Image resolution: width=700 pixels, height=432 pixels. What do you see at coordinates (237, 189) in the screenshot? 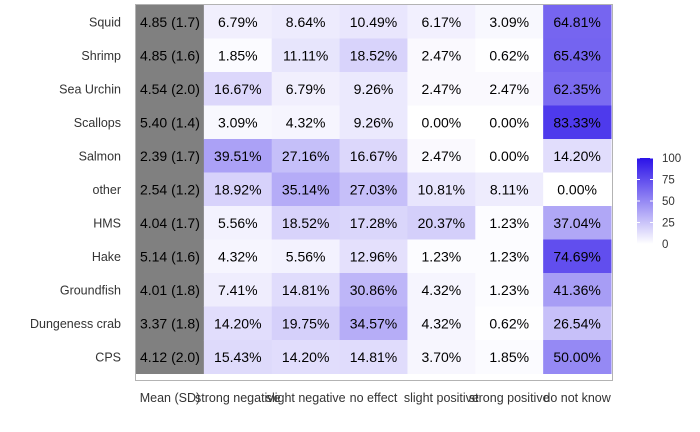
I see `cell-value-label: 18.92%` at bounding box center [237, 189].